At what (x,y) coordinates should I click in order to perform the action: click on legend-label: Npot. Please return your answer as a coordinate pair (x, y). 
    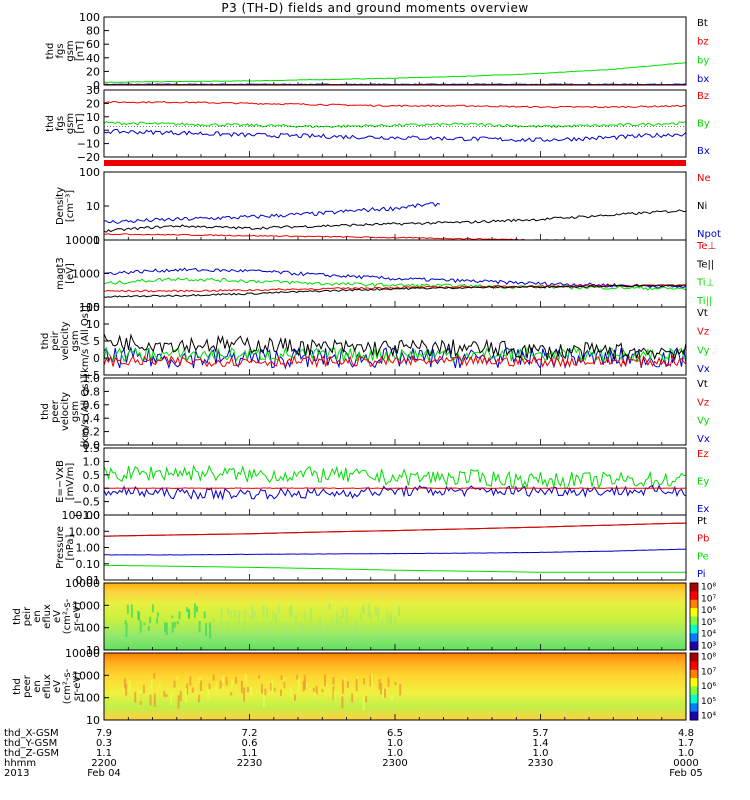
    Looking at the image, I should click on (709, 234).